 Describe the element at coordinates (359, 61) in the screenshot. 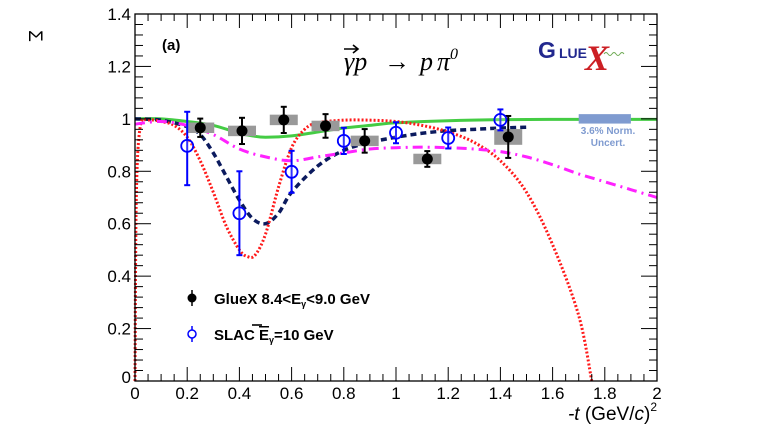

I see `reaction-proton: p` at that location.